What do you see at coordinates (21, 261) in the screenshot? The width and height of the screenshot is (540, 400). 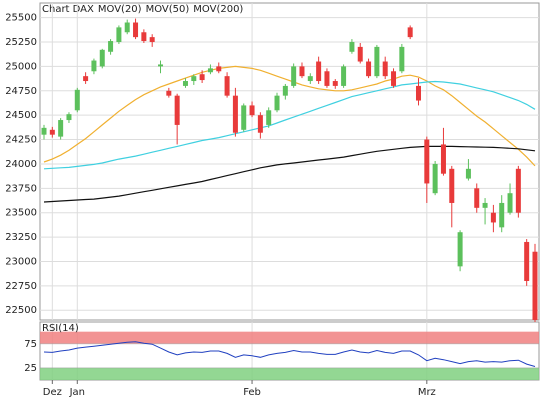 I see `y-tick-label: 23000` at bounding box center [21, 261].